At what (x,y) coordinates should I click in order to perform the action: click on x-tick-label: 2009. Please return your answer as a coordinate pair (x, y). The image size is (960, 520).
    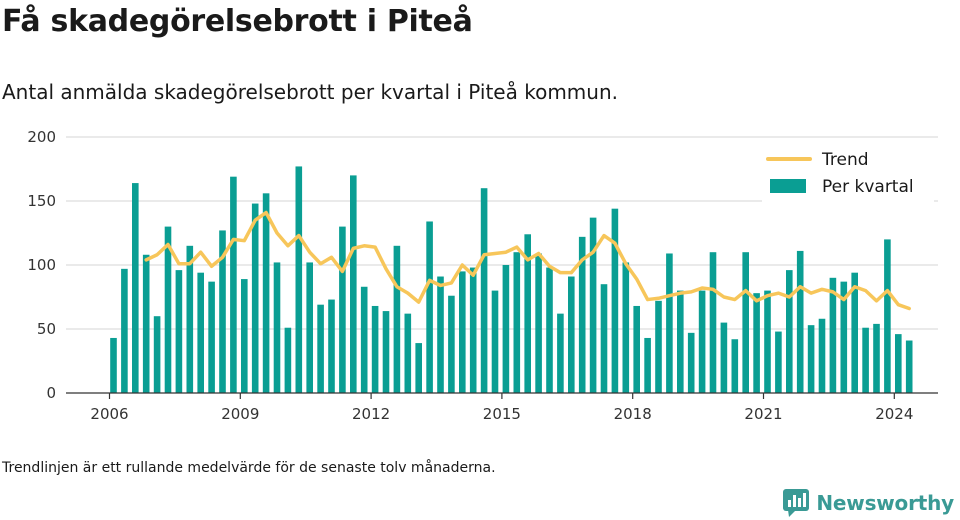
    Looking at the image, I should click on (240, 414).